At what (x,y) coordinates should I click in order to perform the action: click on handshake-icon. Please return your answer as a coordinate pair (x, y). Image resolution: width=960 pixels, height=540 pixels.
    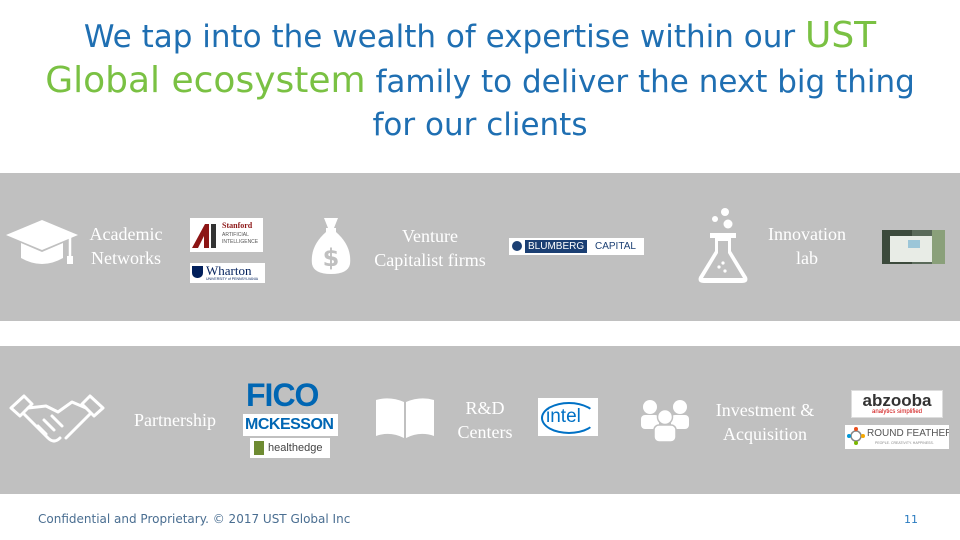
    Looking at the image, I should click on (57, 418).